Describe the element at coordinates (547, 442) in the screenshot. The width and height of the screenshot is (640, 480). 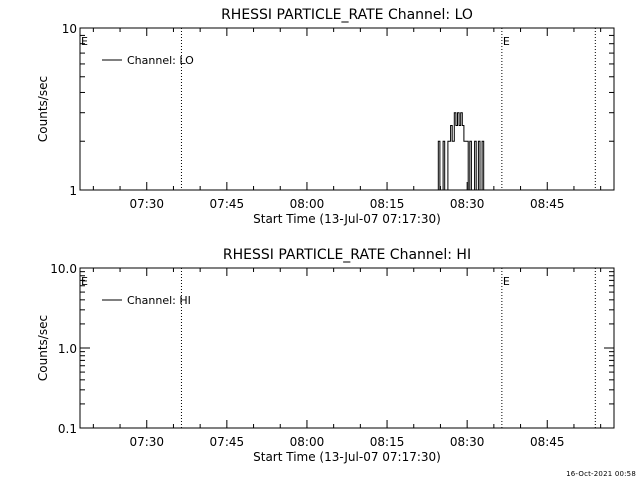
I see `panel2-x-tick-label: 08:45` at that location.